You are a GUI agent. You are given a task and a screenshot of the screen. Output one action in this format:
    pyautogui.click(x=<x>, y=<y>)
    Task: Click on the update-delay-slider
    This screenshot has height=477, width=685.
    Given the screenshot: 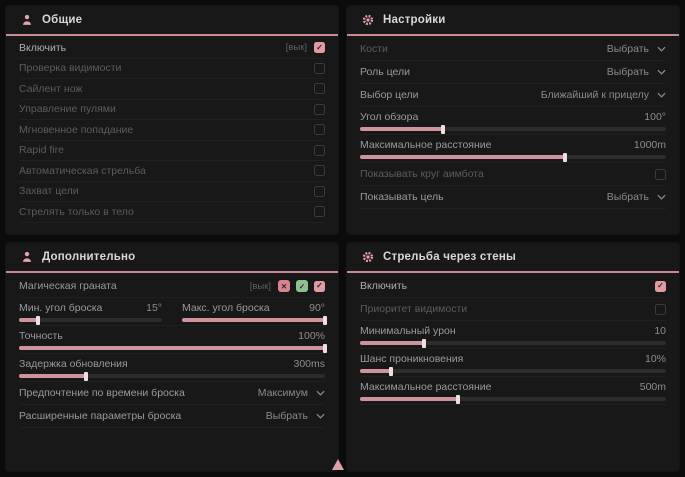 What is the action you would take?
    pyautogui.click(x=172, y=376)
    